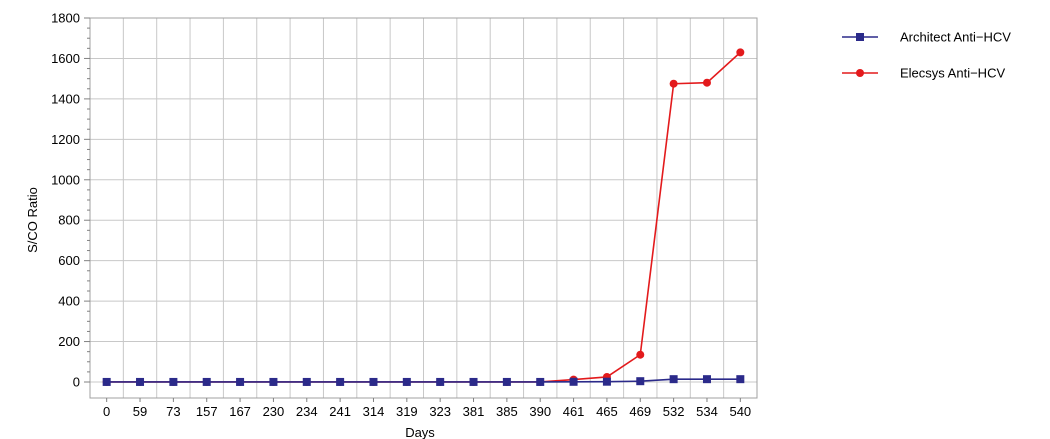 This screenshot has width=1050, height=439. What do you see at coordinates (140, 411) in the screenshot?
I see `x-tick-label: 59` at bounding box center [140, 411].